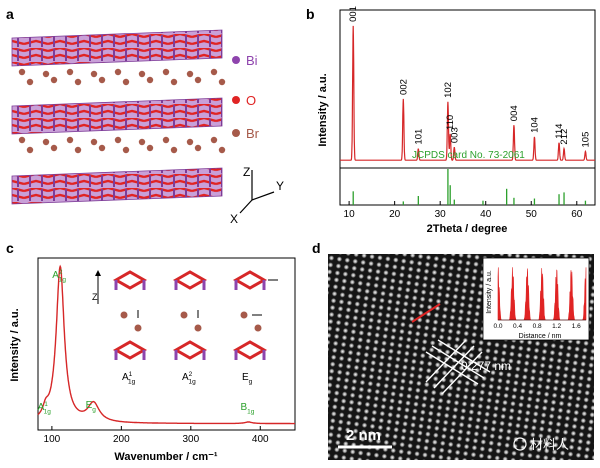 The height and width of the screenshot is (468, 600). I want to click on xrd-x-tick-label: 30, so click(441, 214).